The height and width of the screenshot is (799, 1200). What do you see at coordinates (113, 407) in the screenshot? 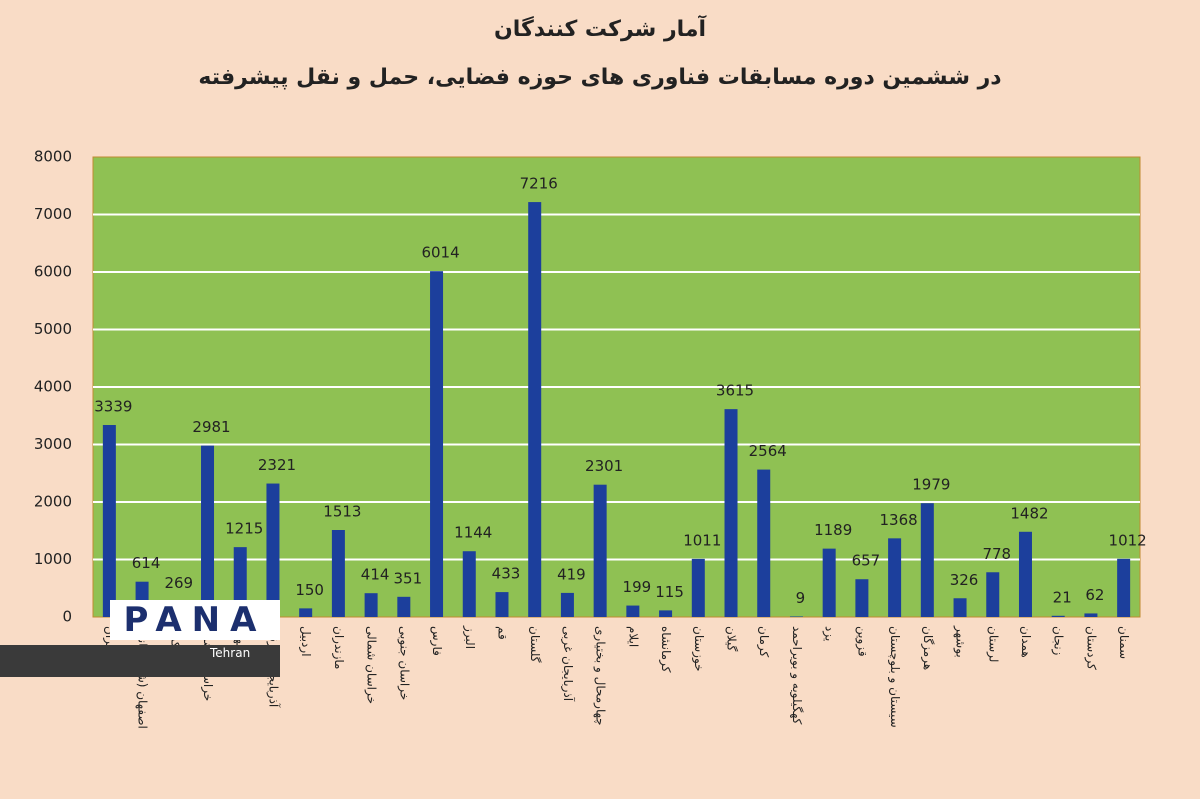
I see `value-label: 3339` at bounding box center [113, 407].